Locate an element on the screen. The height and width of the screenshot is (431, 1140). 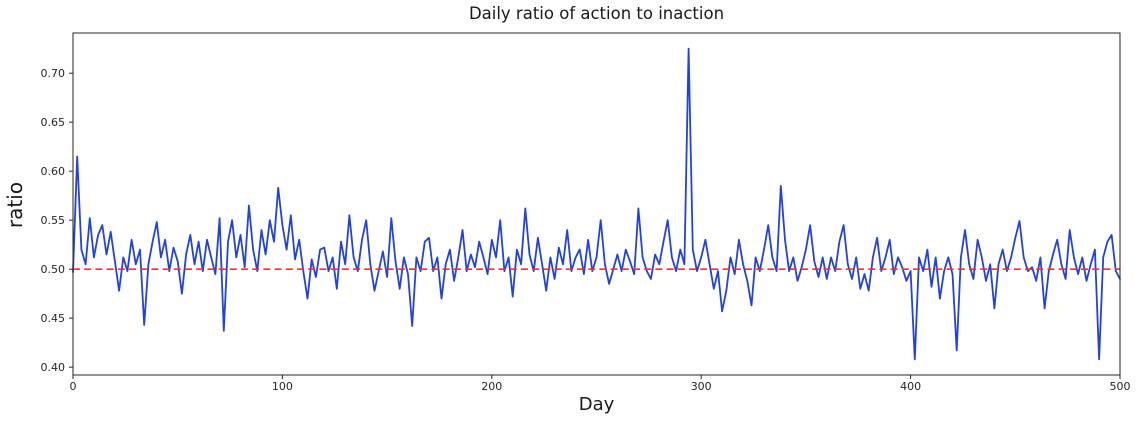
y-tick-label: 0.65 is located at coordinates (53, 122).